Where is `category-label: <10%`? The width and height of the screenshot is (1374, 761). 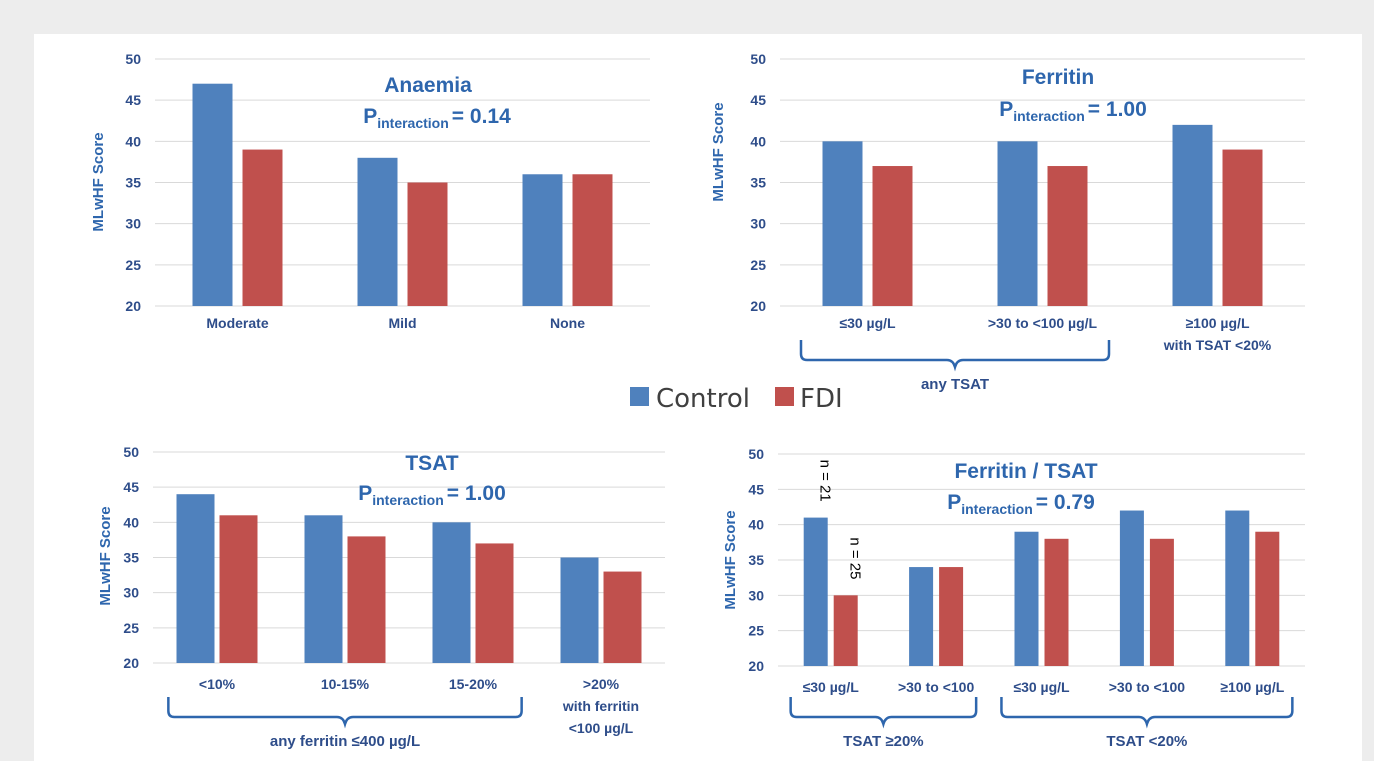
category-label: <10% is located at coordinates (217, 684).